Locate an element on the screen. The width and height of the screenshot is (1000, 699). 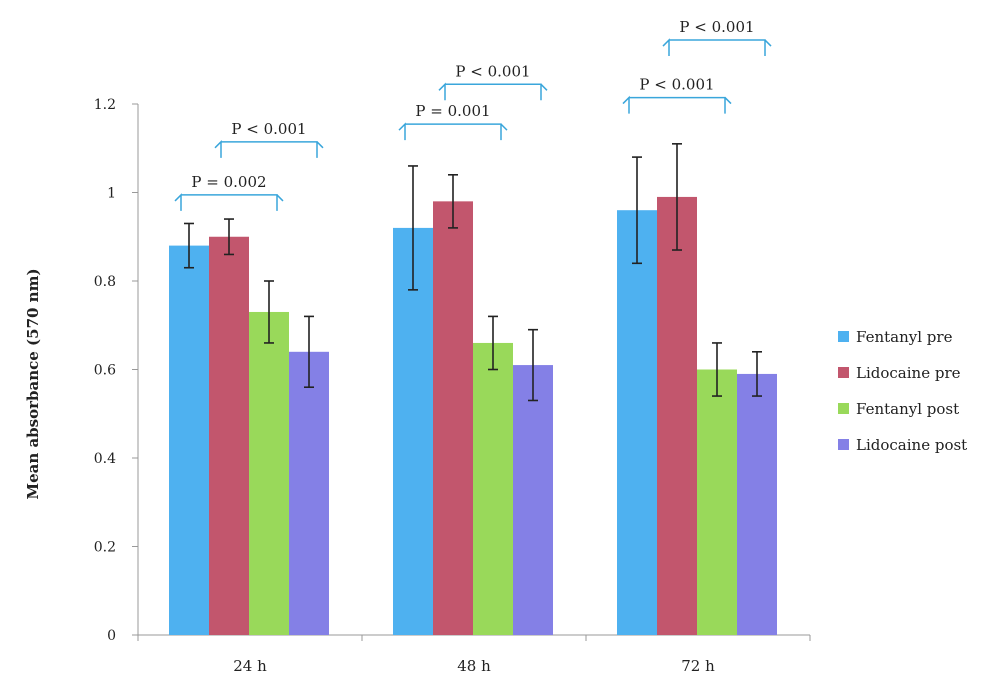
legend-label: Lidocaine pre is located at coordinates (908, 373).